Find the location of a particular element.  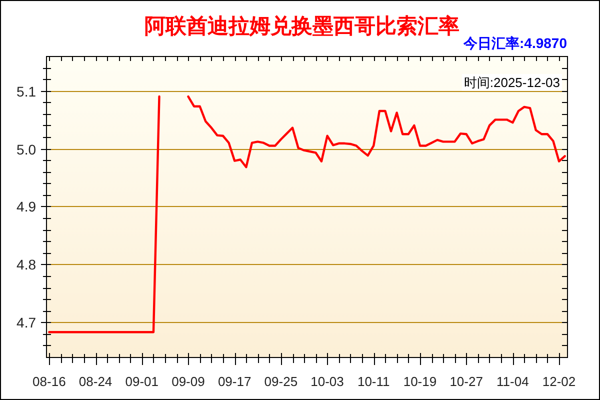

x-tick-label: 12-02 is located at coordinates (559, 381).